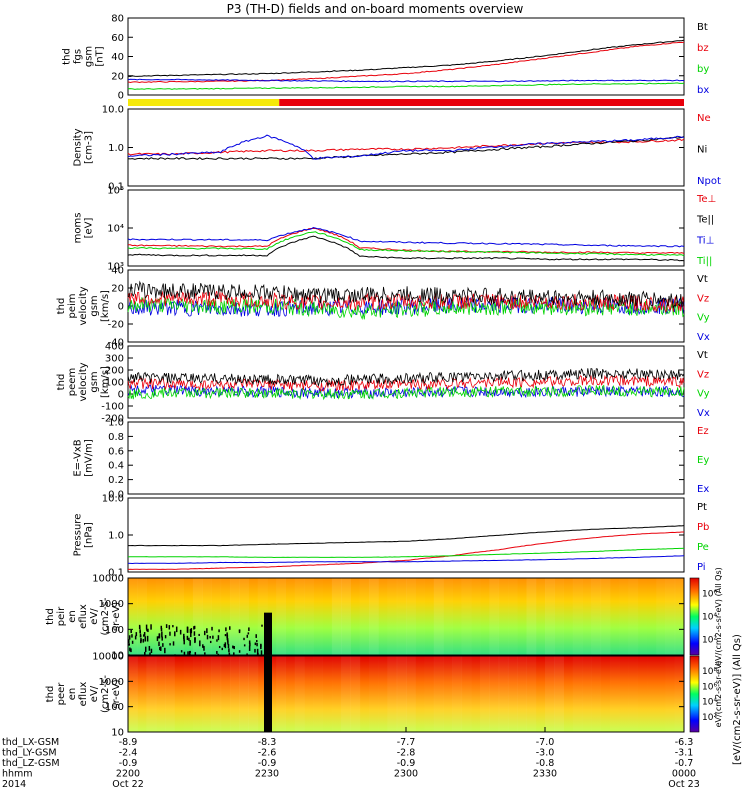 This screenshot has width=750, height=804. What do you see at coordinates (684, 784) in the screenshot?
I see `time-row-value: Oct 23` at bounding box center [684, 784].